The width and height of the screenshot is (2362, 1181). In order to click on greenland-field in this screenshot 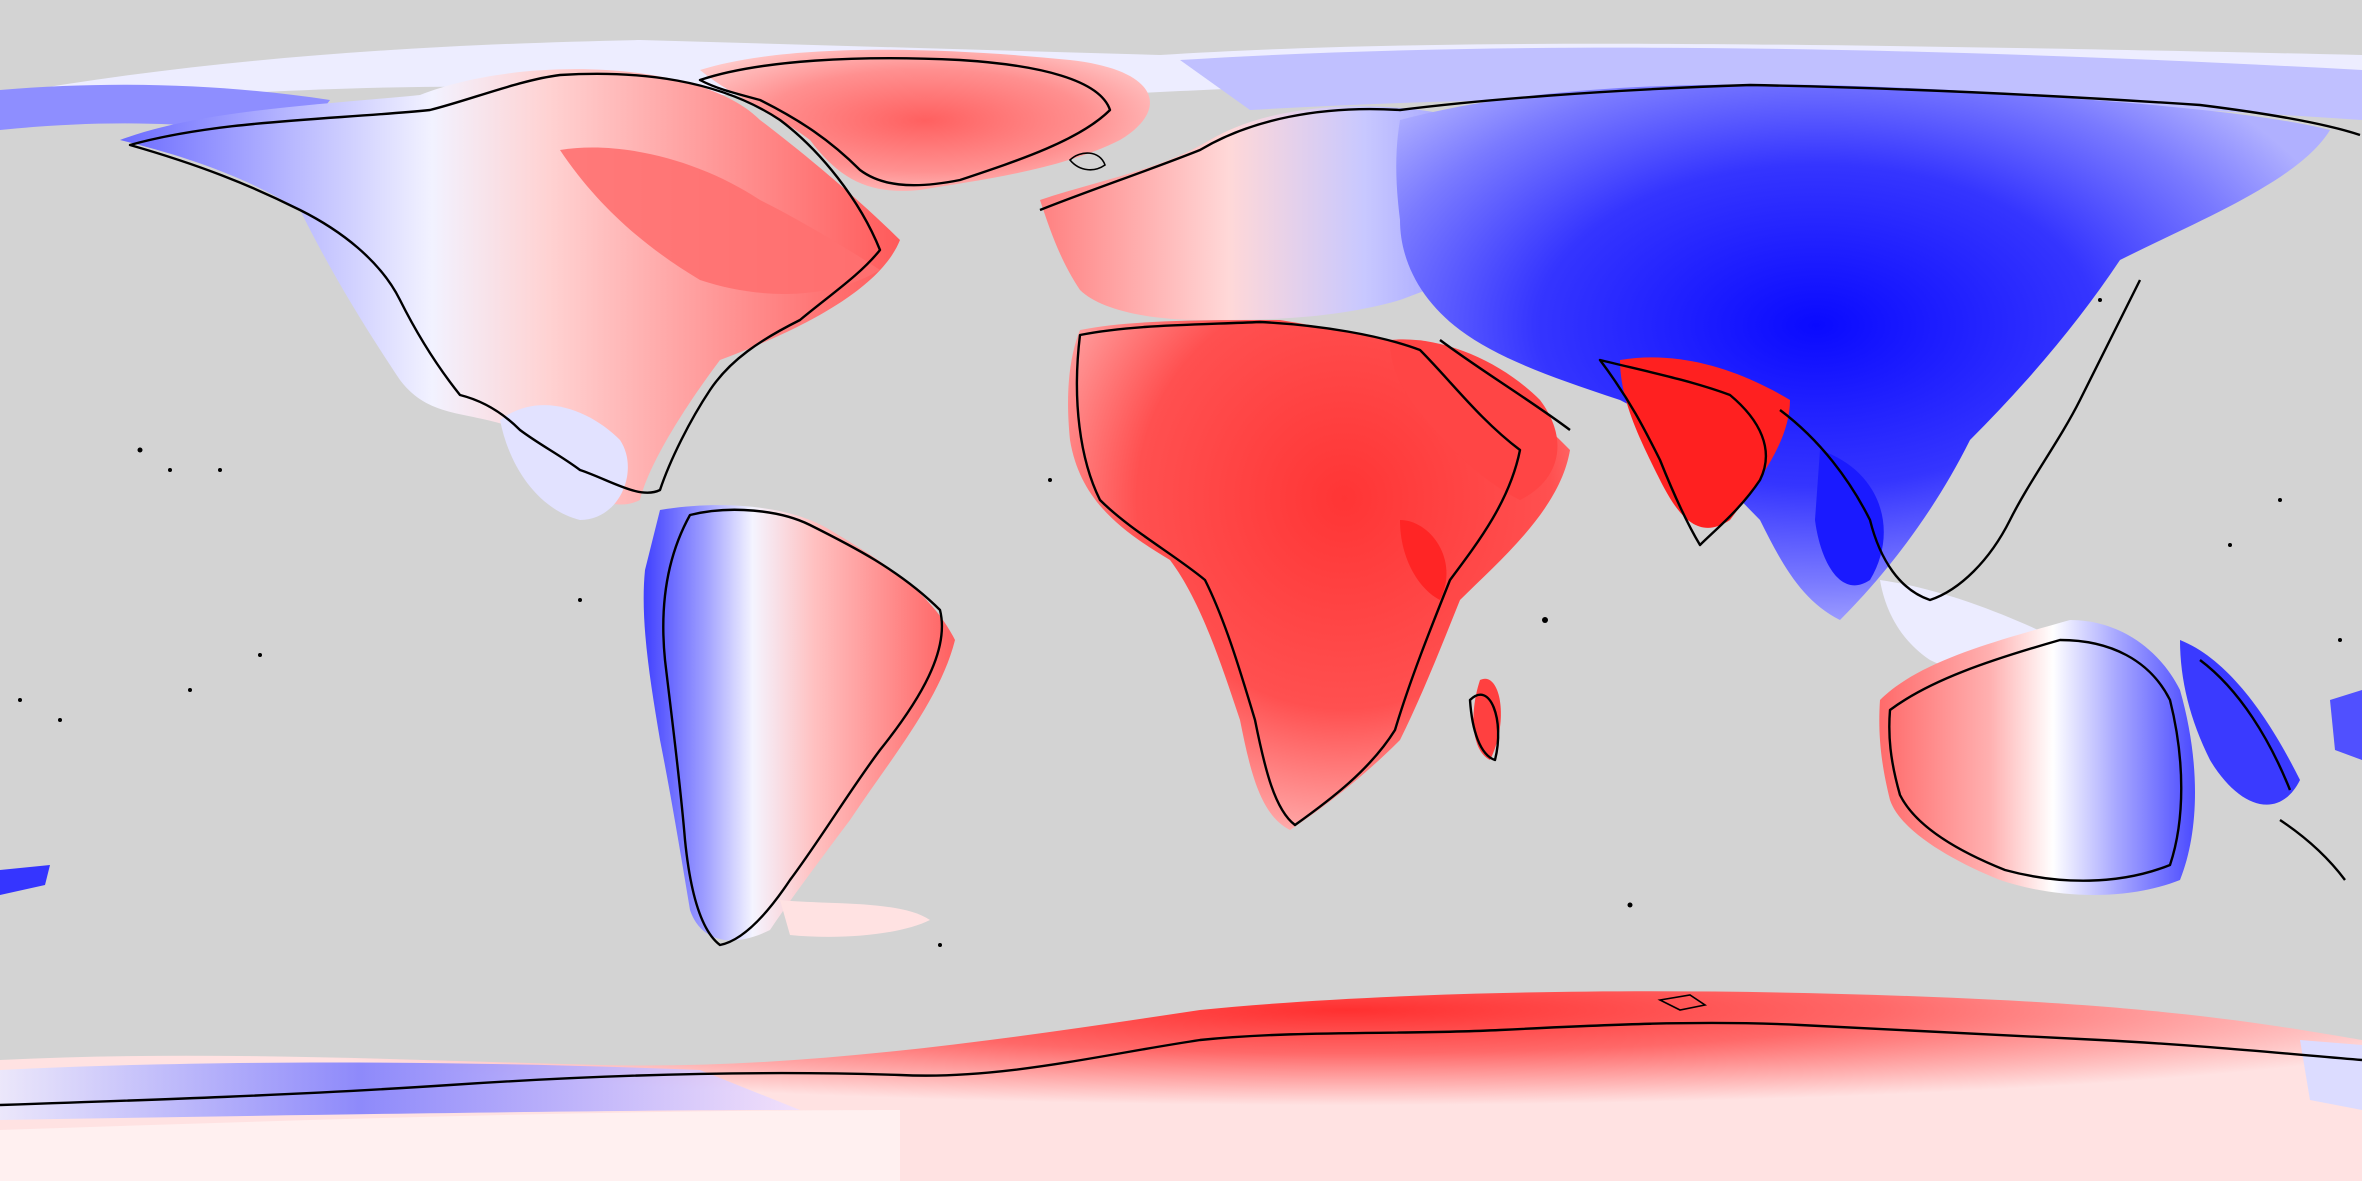, I will do `click(925, 120)`.